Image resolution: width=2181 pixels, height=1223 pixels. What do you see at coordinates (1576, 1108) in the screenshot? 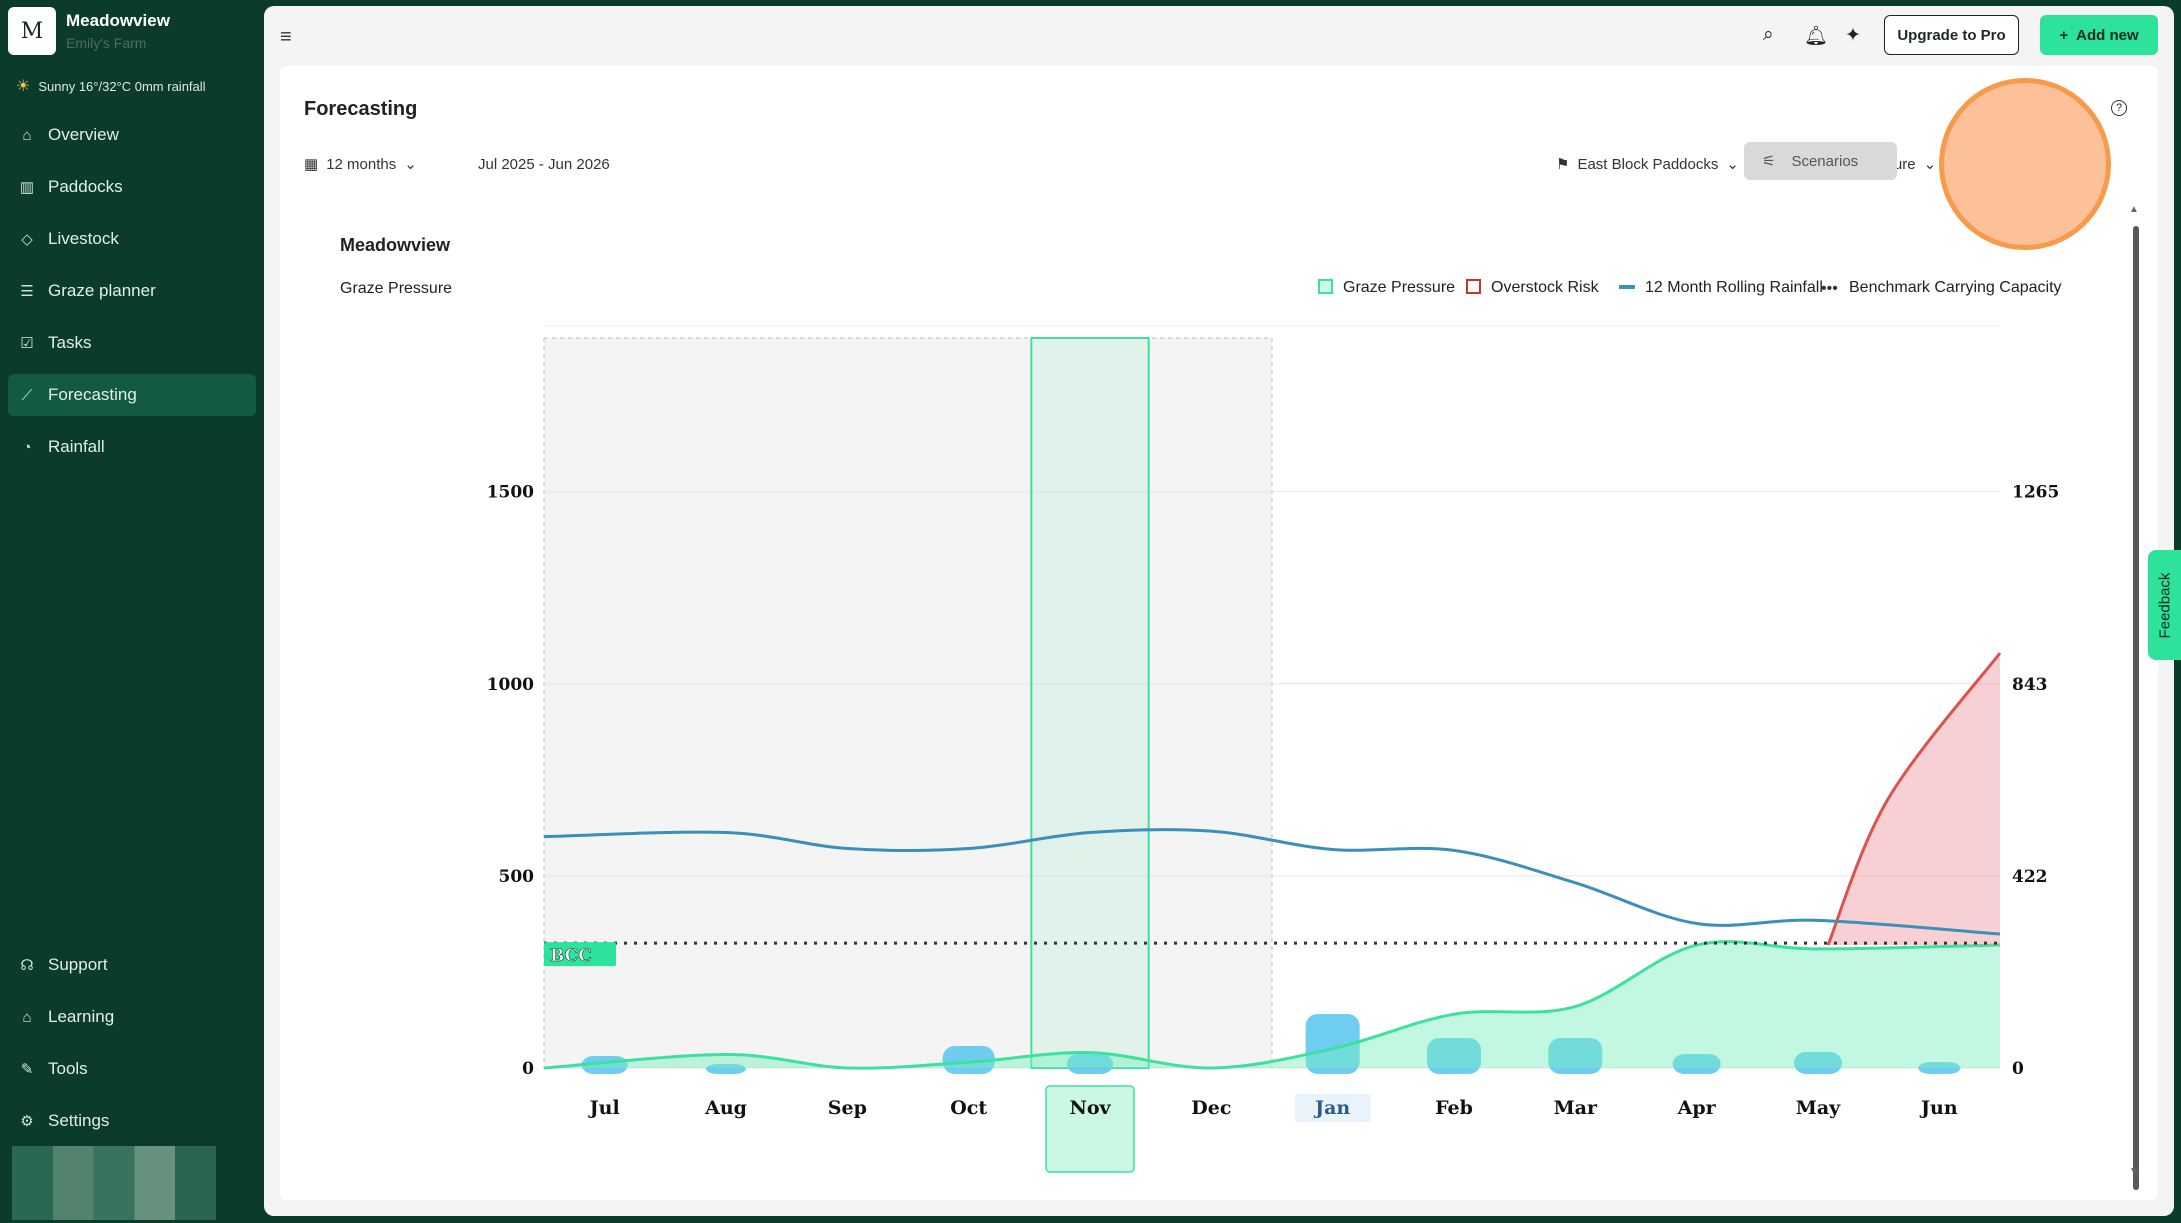
I see `x-tick-label: Mar` at bounding box center [1576, 1108].